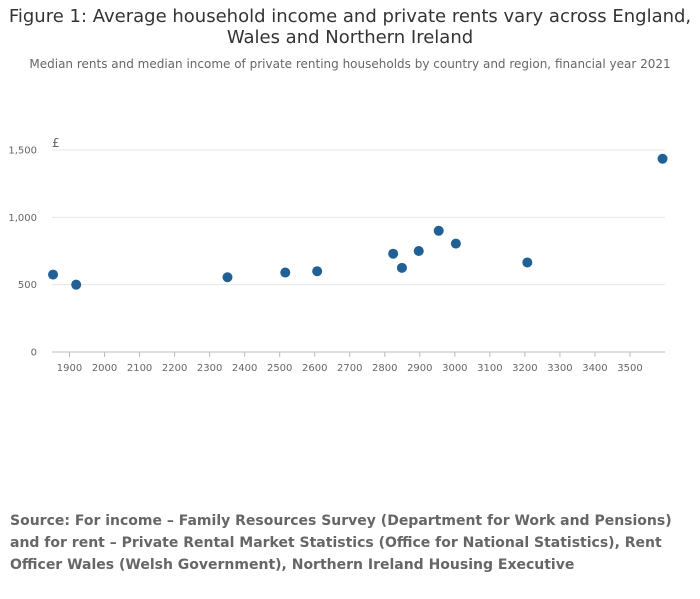  Describe the element at coordinates (34, 353) in the screenshot. I see `y-tick-label: 0` at that location.